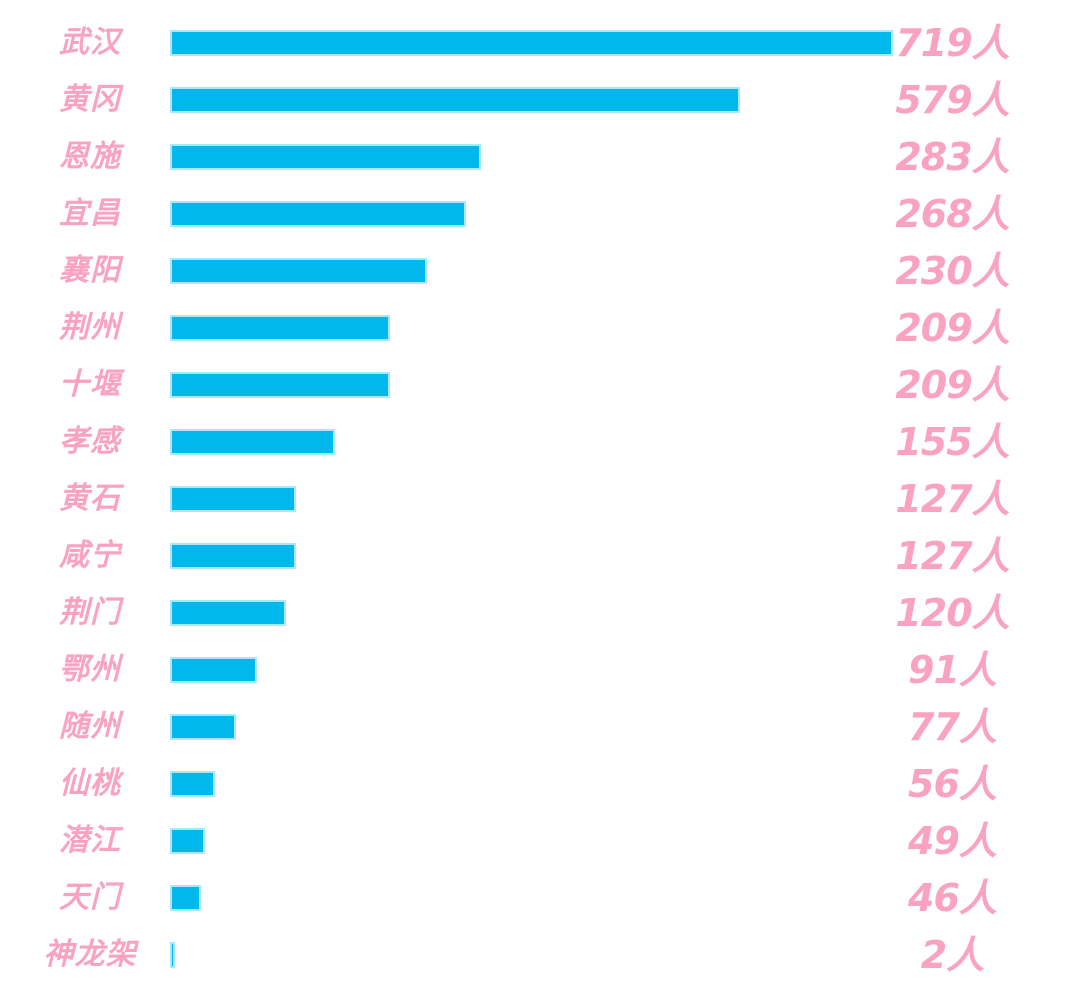 The width and height of the screenshot is (1080, 992). What do you see at coordinates (540, 156) in the screenshot?
I see `chart-row: 恩施 283人` at bounding box center [540, 156].